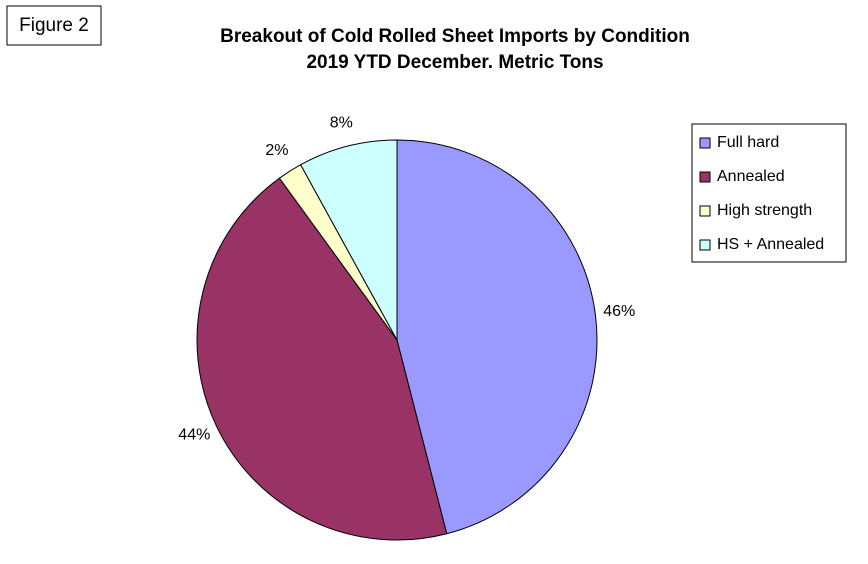  Describe the element at coordinates (194, 435) in the screenshot. I see `data-label: 44%` at that location.